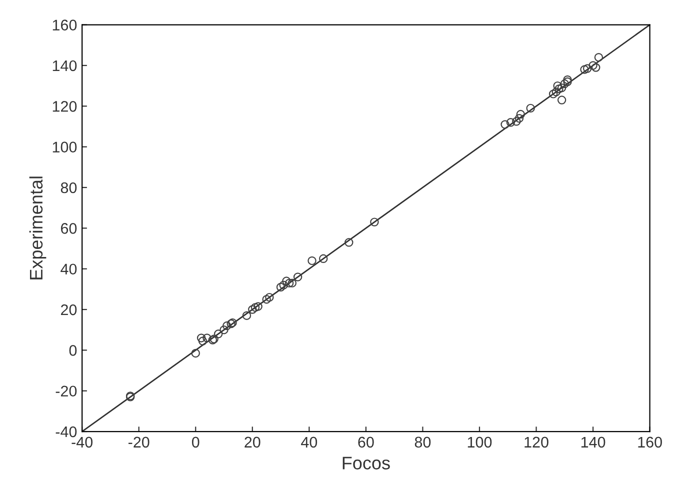 The image size is (684, 496). What do you see at coordinates (68, 310) in the screenshot?
I see `y-tick-label: 20` at bounding box center [68, 310].